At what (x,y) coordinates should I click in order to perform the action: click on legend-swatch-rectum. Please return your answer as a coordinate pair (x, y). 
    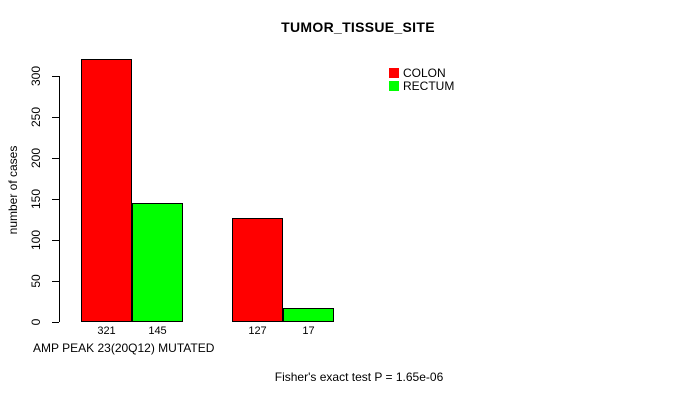
    Looking at the image, I should click on (394, 85).